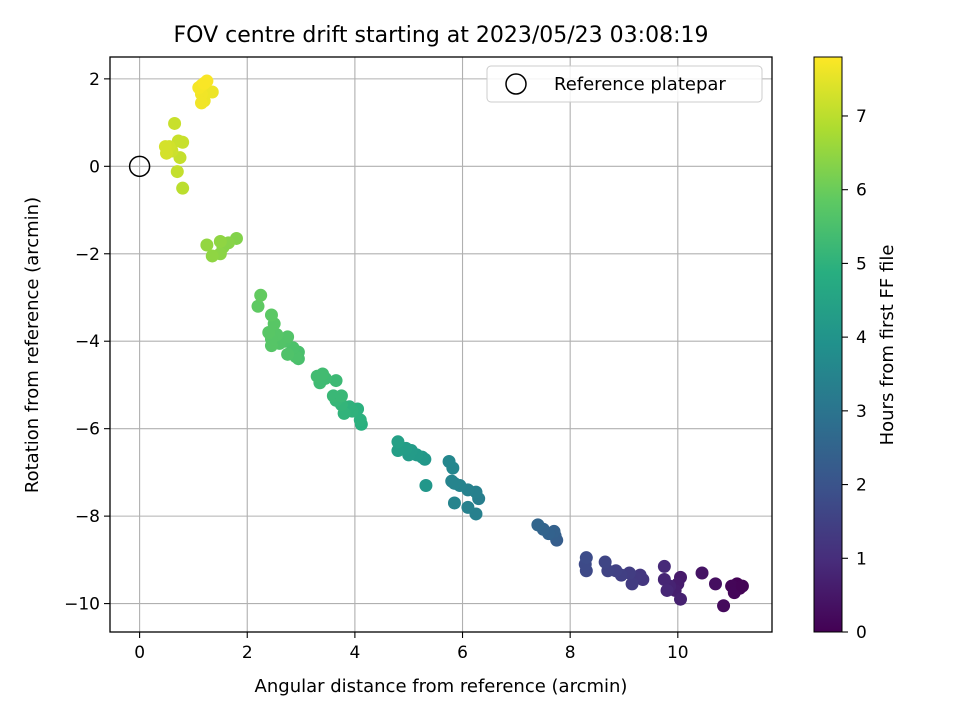 The width and height of the screenshot is (960, 720). I want to click on colorbar-ticks: 0 1 2 3 4 5 6 7, so click(854, 375).